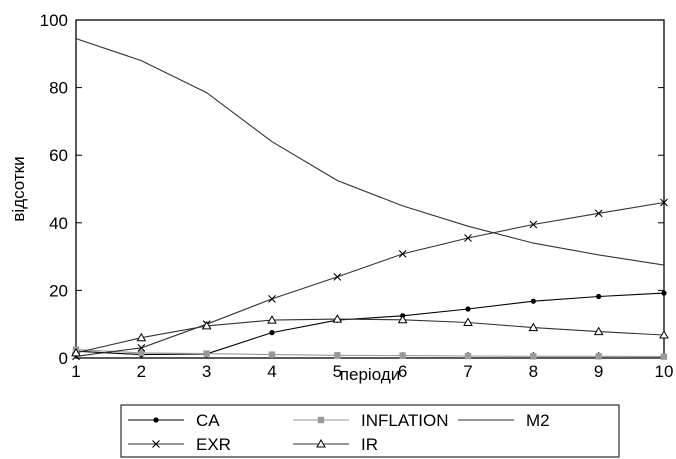 The width and height of the screenshot is (676, 459). What do you see at coordinates (63, 358) in the screenshot?
I see `y-tick-label: 0` at bounding box center [63, 358].